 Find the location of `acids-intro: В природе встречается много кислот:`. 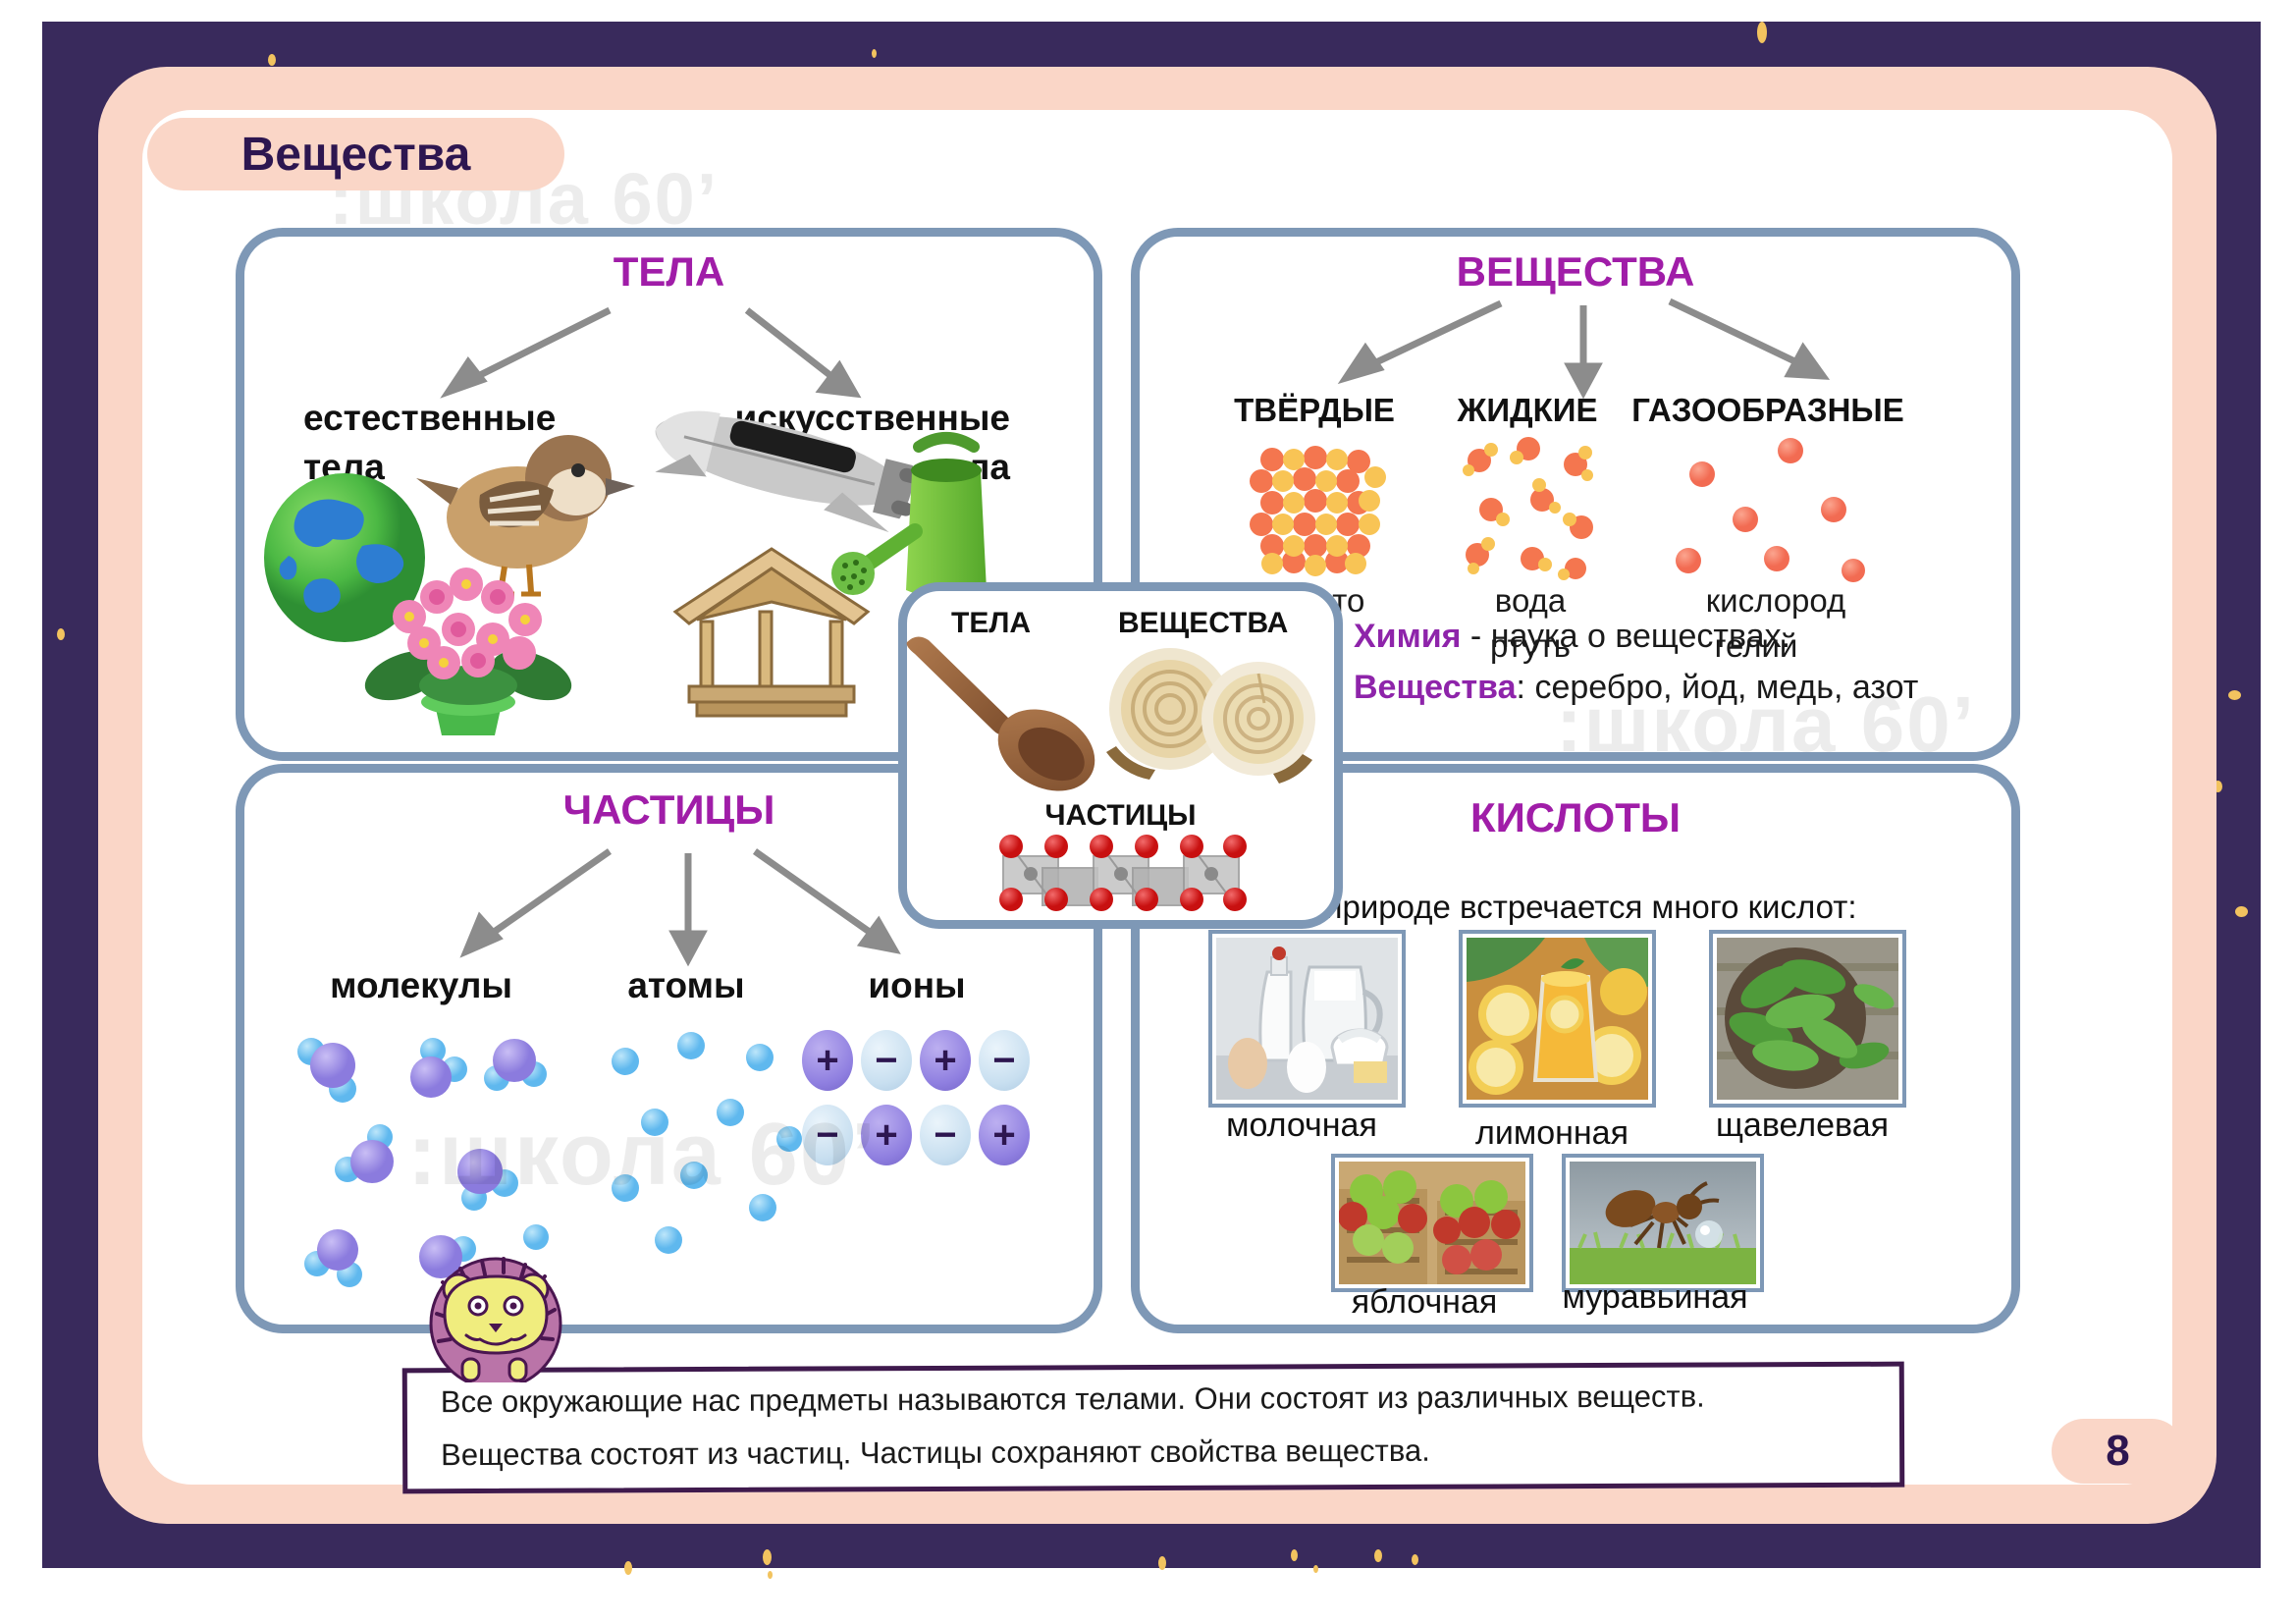

acids-intro: В природе встречается много кислот: is located at coordinates (1576, 907).